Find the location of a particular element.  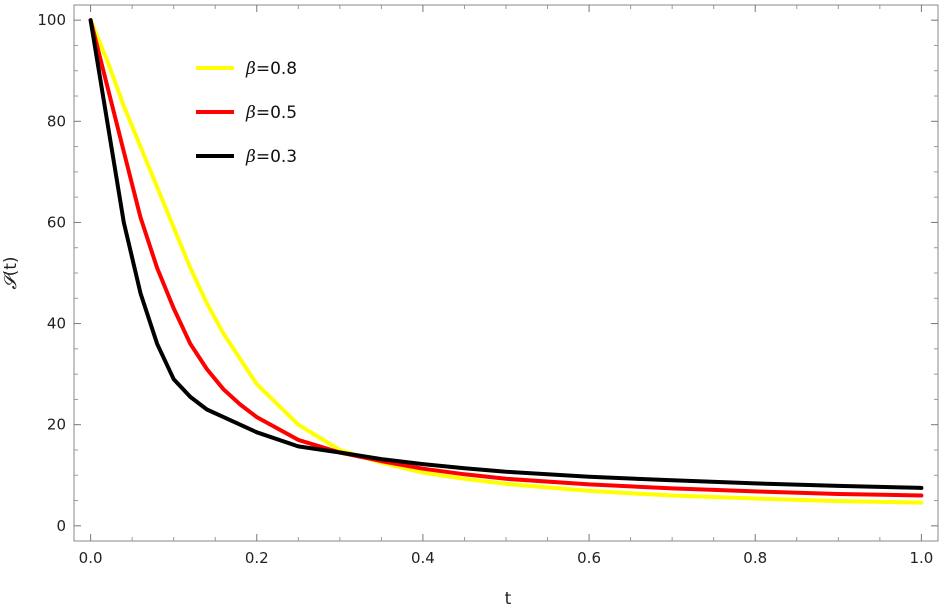

legend-label-1: β=0.5 is located at coordinates (271, 113).